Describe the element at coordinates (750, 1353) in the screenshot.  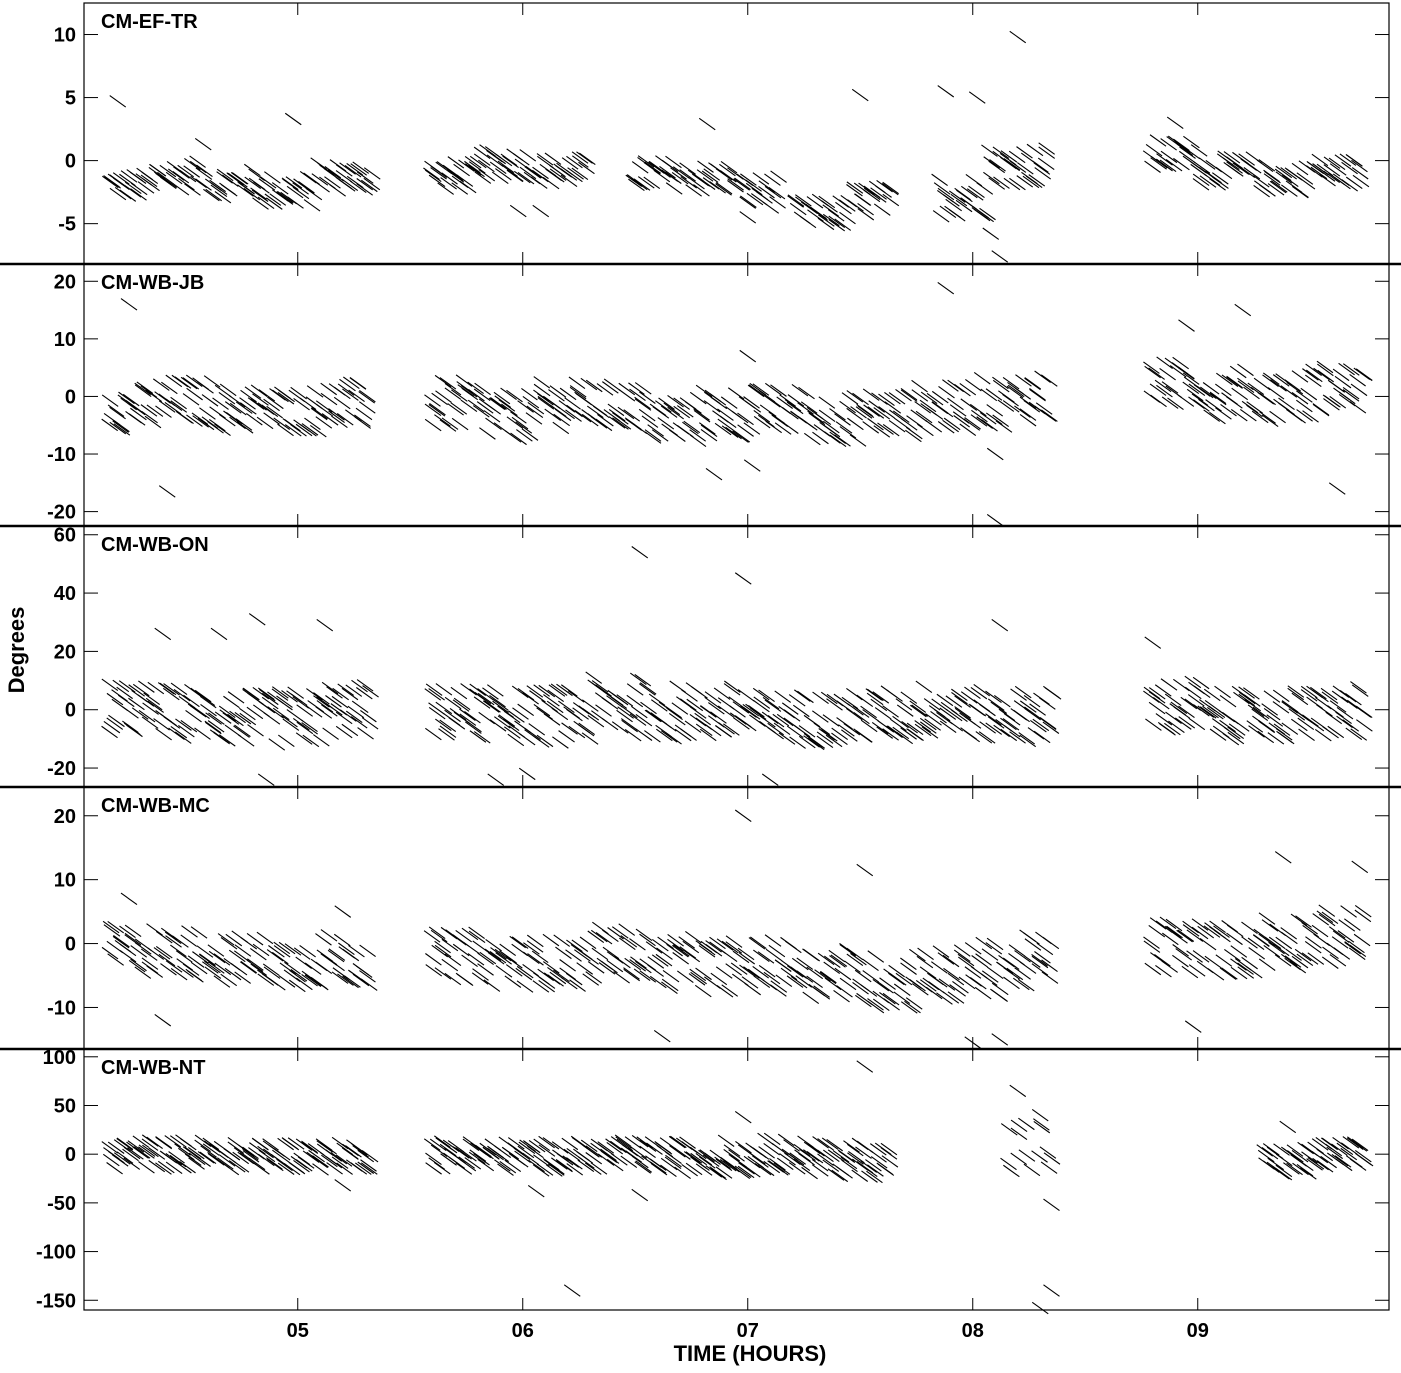
I see `x-axis-title: TIME (HOURS)` at that location.